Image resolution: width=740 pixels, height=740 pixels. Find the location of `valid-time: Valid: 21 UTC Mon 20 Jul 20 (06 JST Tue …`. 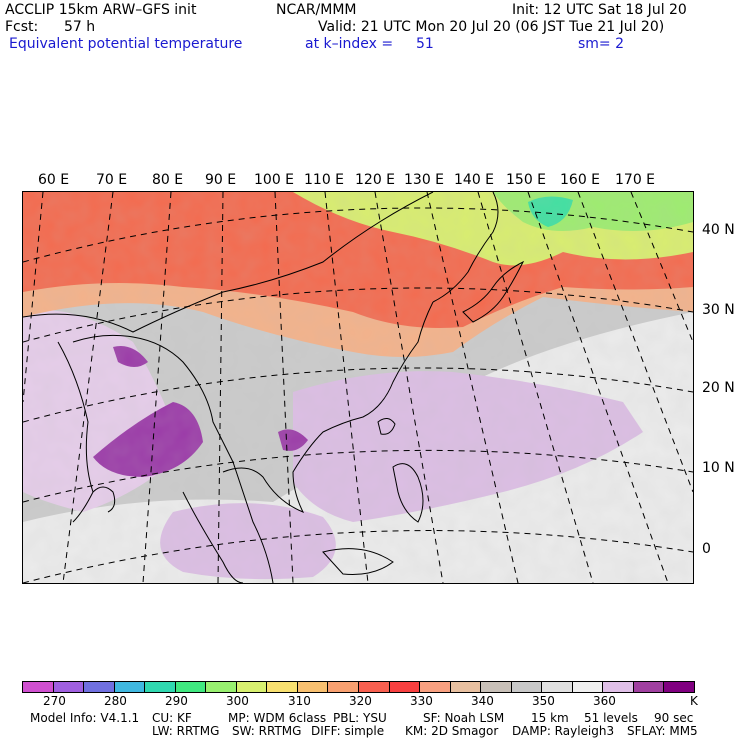

valid-time: Valid: 21 UTC Mon 20 Jul 20 (06 JST Tue … is located at coordinates (491, 27).